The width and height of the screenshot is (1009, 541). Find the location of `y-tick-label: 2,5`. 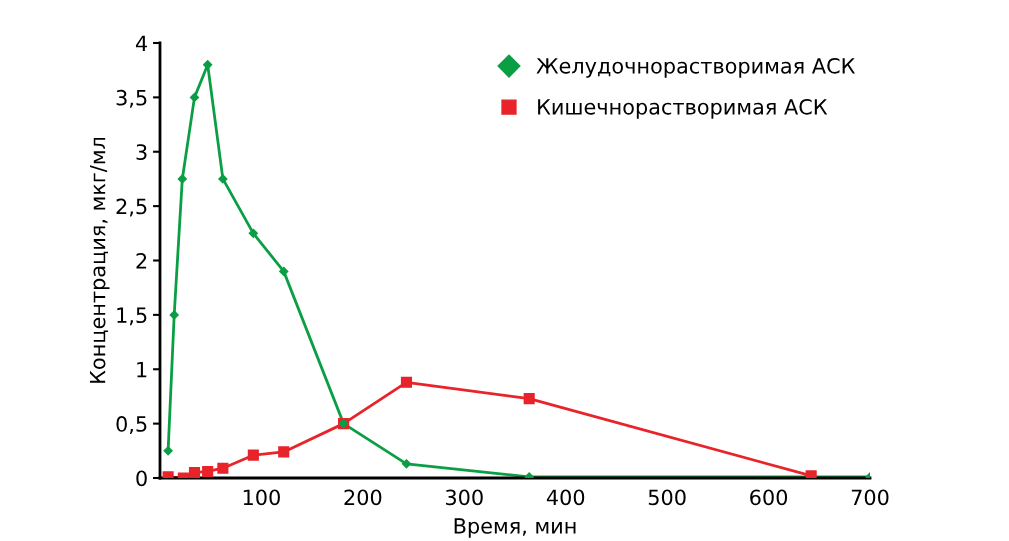

y-tick-label: 2,5 is located at coordinates (131, 207).